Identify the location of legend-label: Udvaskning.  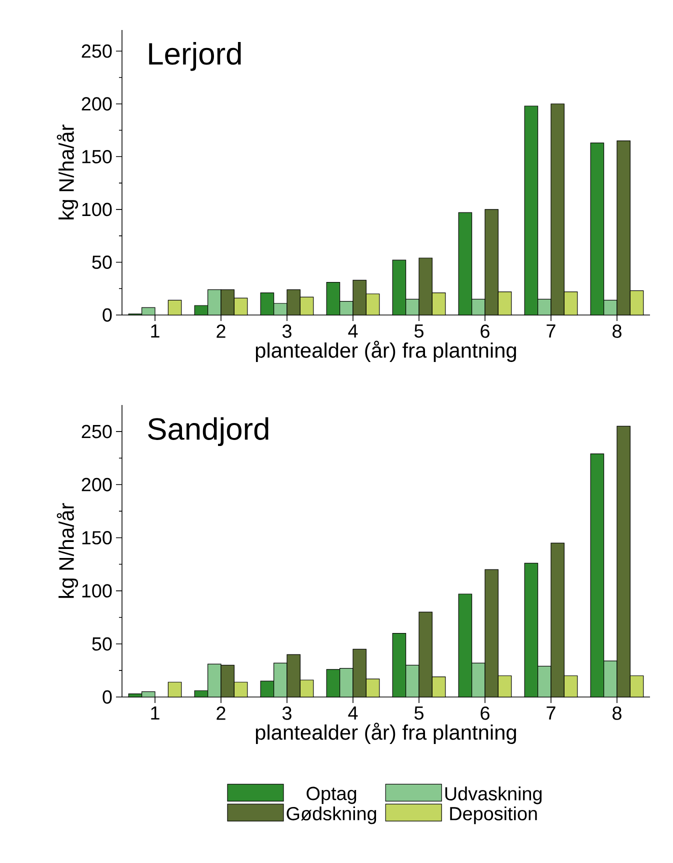
(493, 795).